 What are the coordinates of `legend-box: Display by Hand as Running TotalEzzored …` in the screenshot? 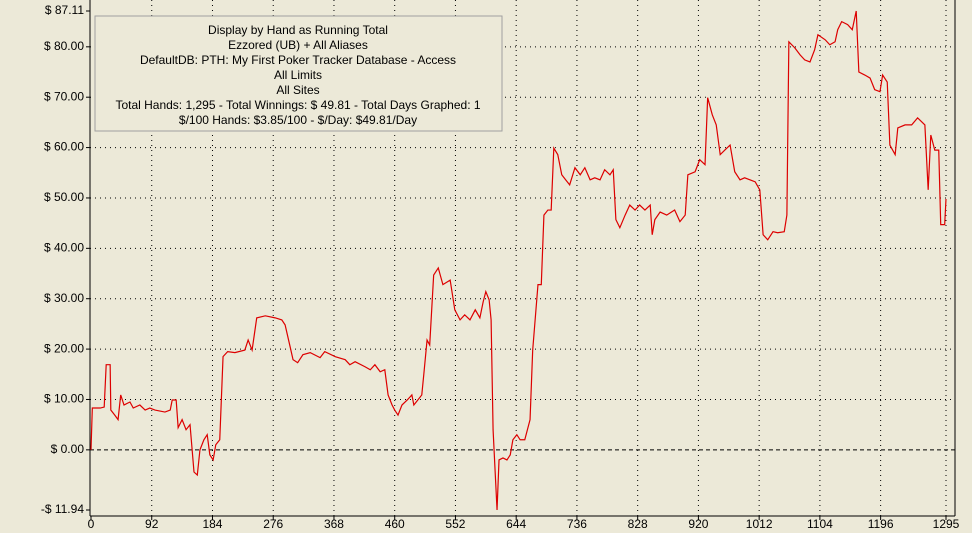 It's located at (298, 73).